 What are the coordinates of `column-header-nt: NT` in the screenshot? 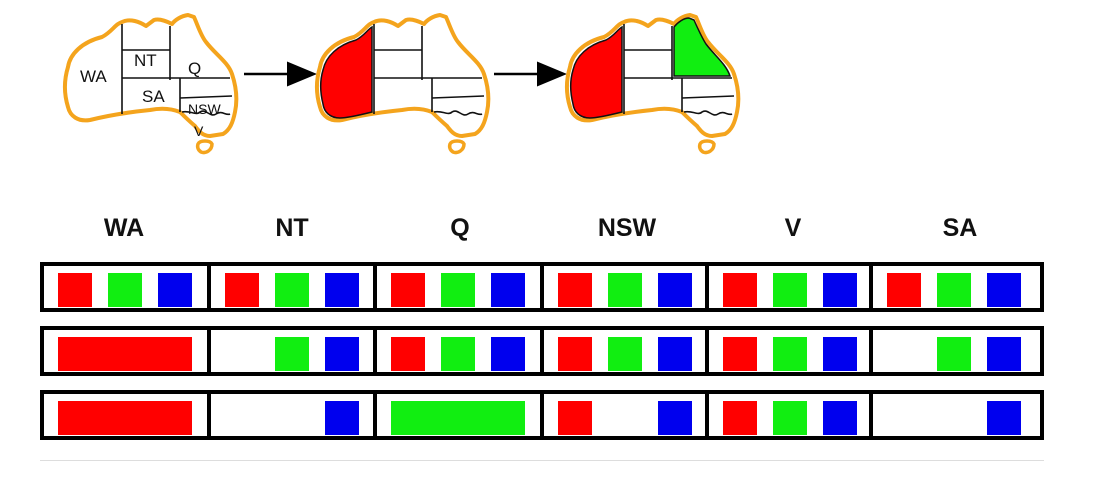 It's located at (292, 227).